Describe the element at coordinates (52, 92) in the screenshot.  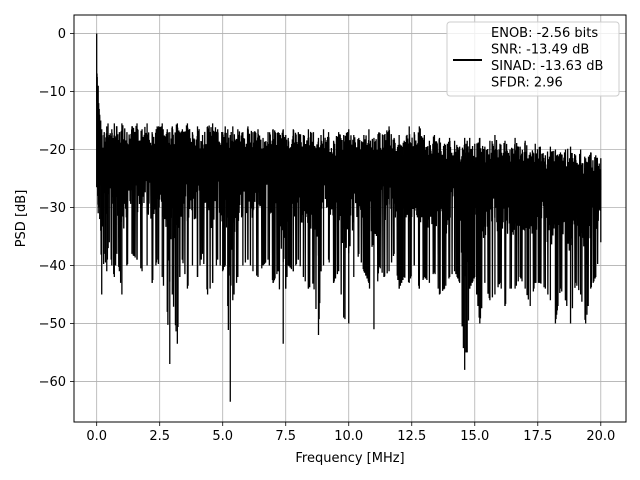
I see `y-tick-label: −10` at that location.